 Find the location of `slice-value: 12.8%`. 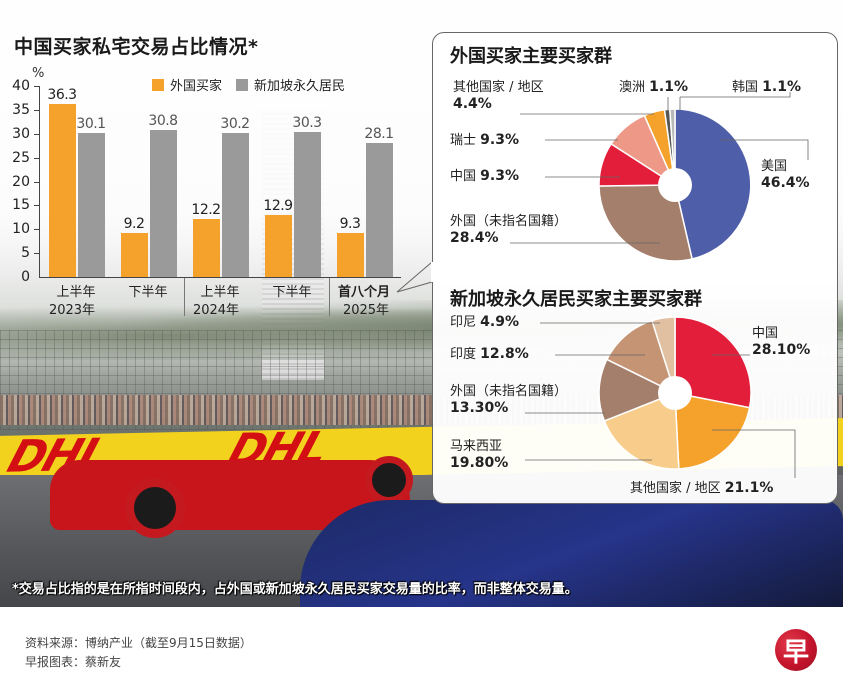

slice-value: 12.8% is located at coordinates (504, 354).